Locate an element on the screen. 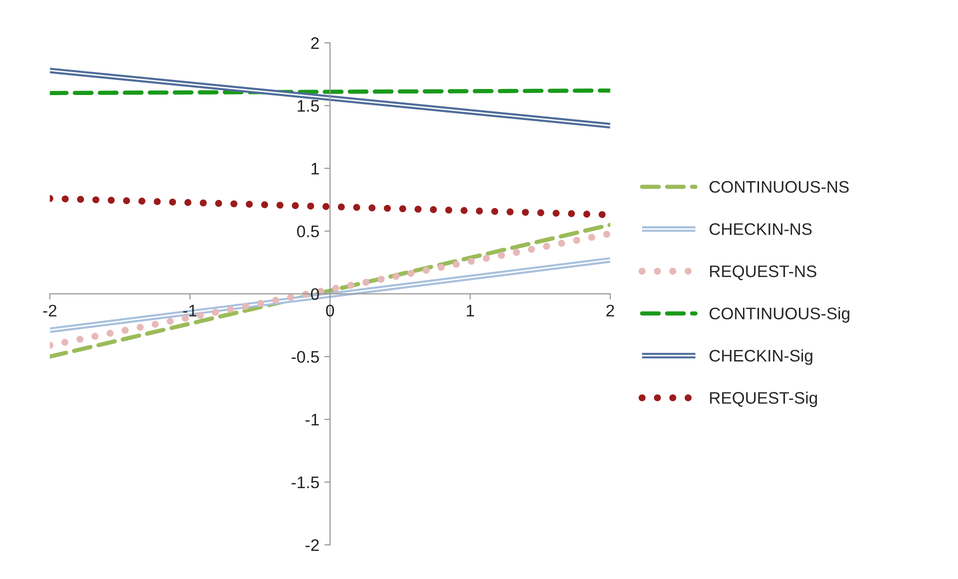  y-tick-label: -1.5 is located at coordinates (305, 482).